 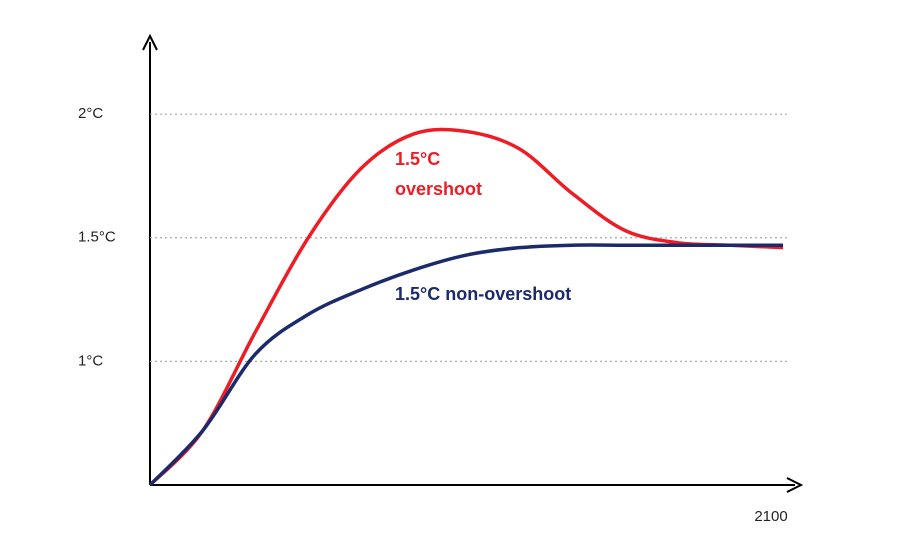 What do you see at coordinates (770, 516) in the screenshot?
I see `x-tick-label: 2100` at bounding box center [770, 516].